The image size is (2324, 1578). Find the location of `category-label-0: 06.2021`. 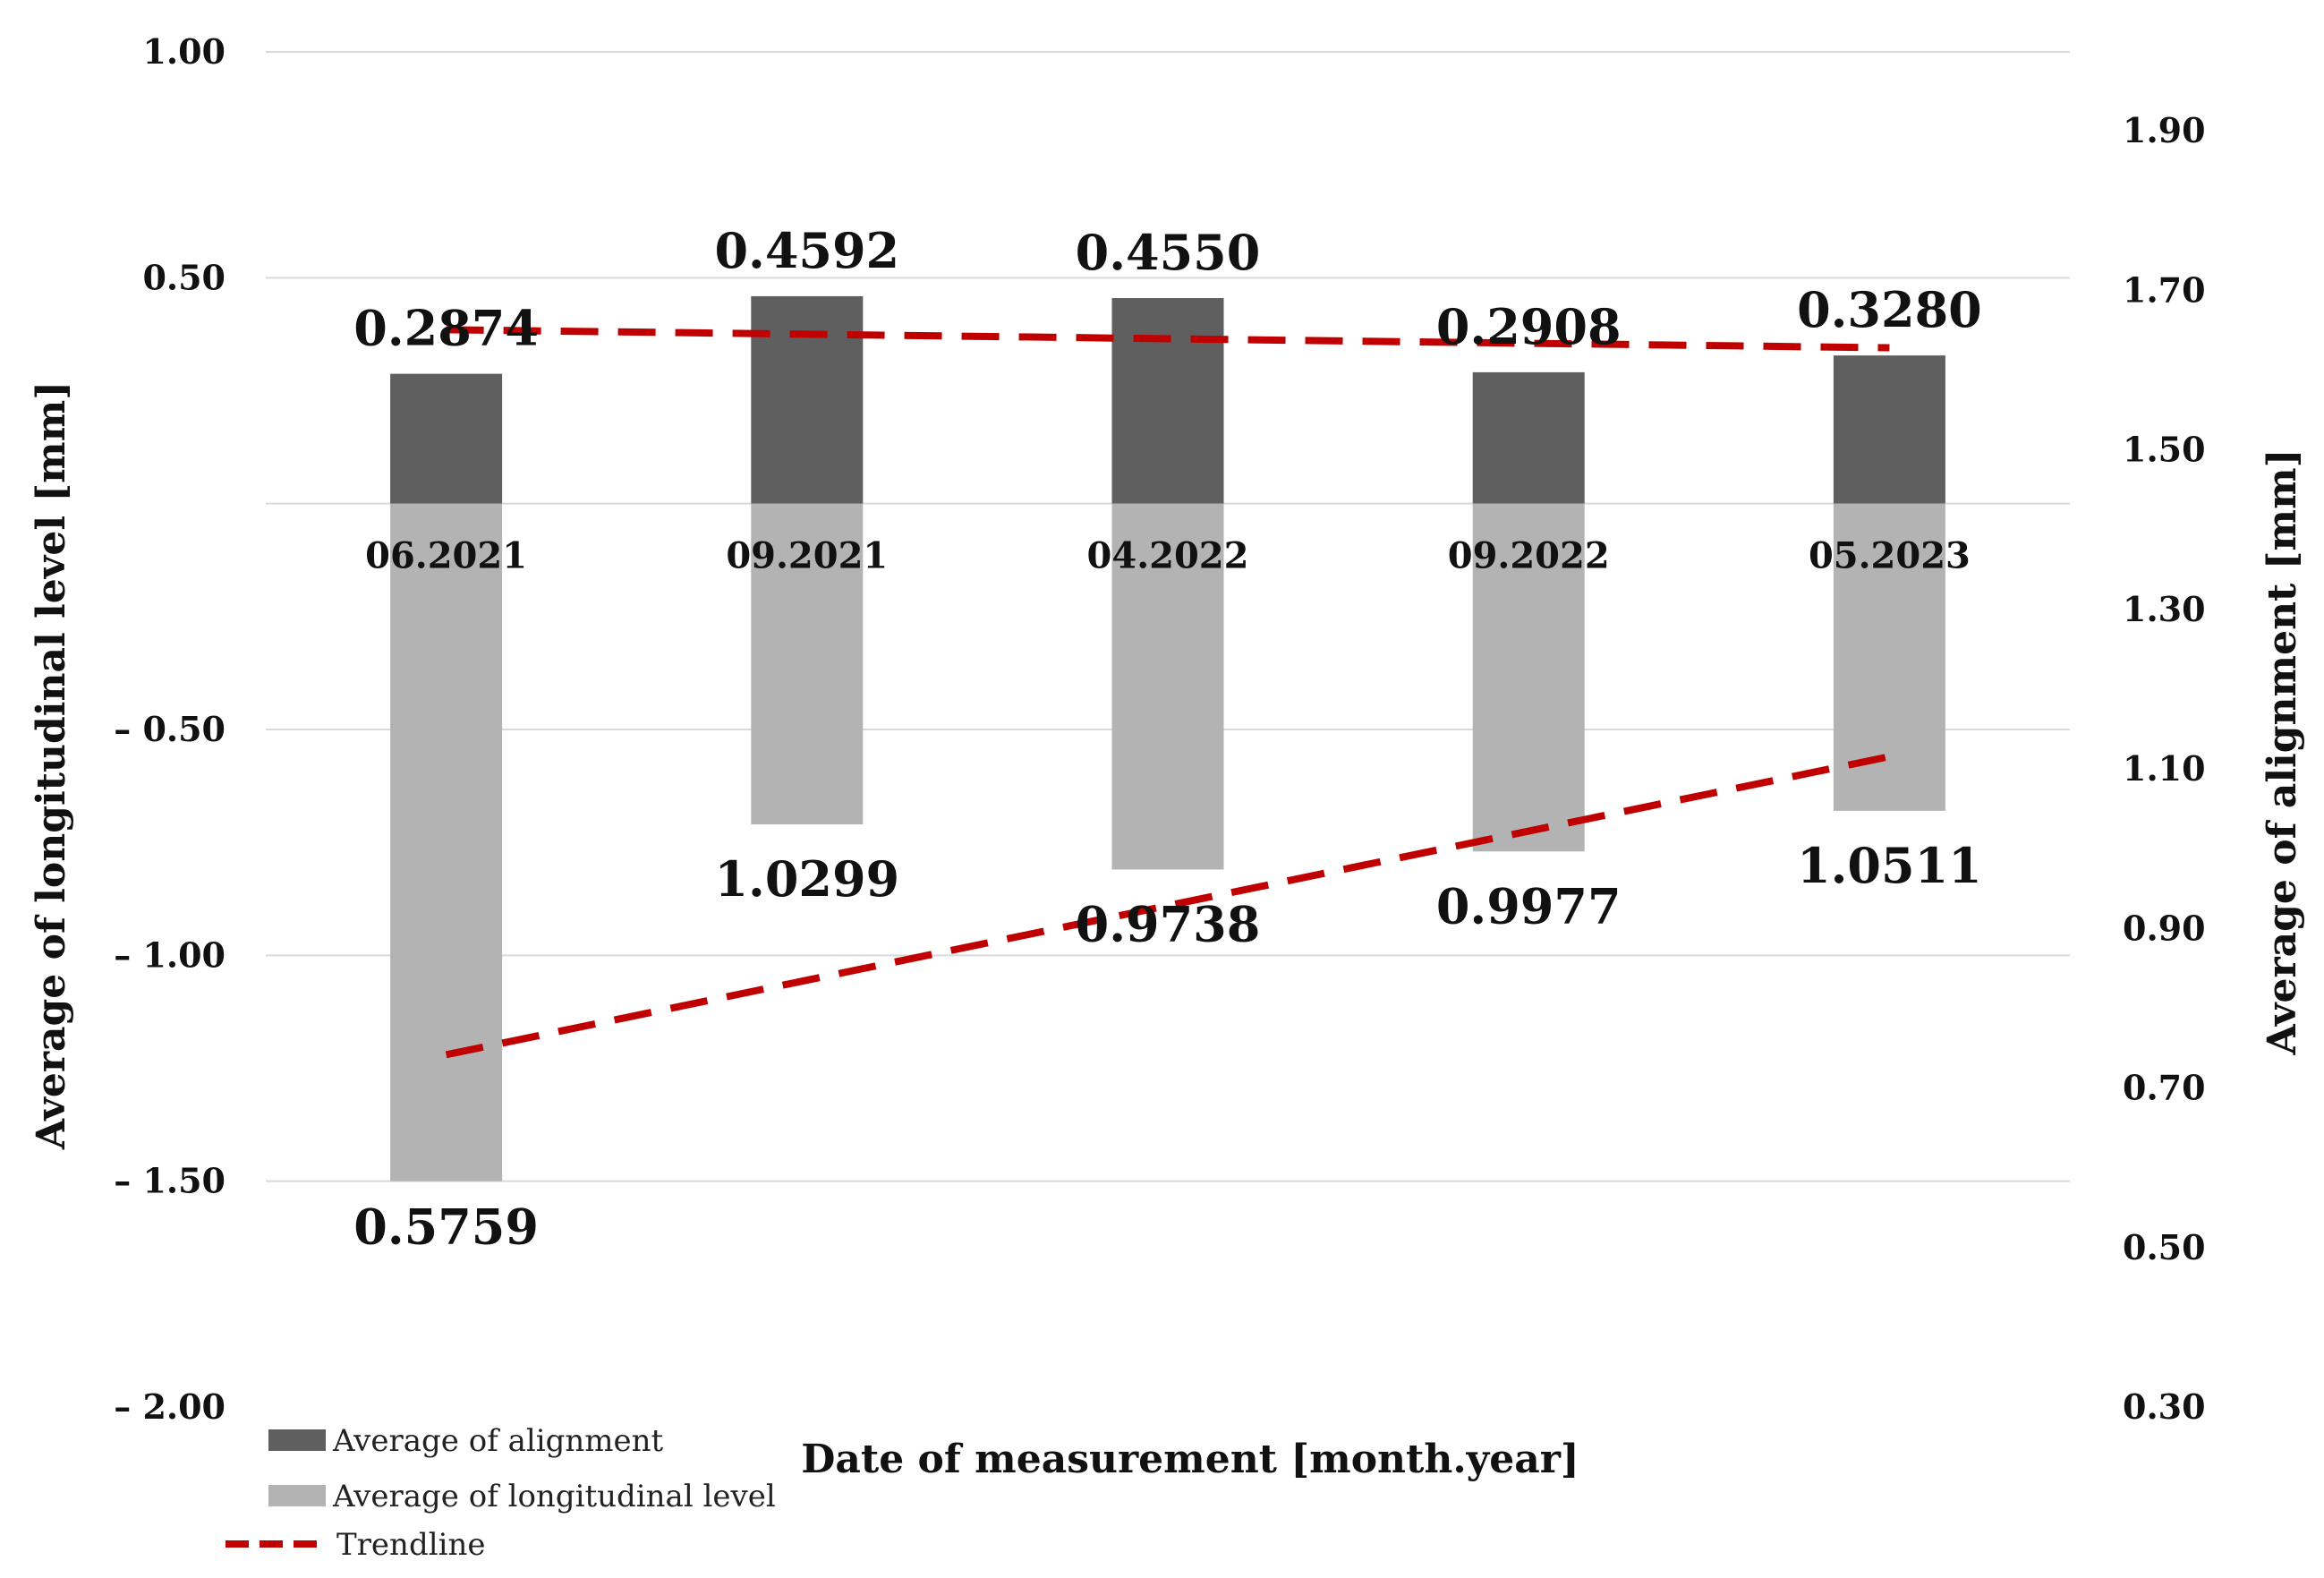

category-label-0: 06.2021 is located at coordinates (446, 556).